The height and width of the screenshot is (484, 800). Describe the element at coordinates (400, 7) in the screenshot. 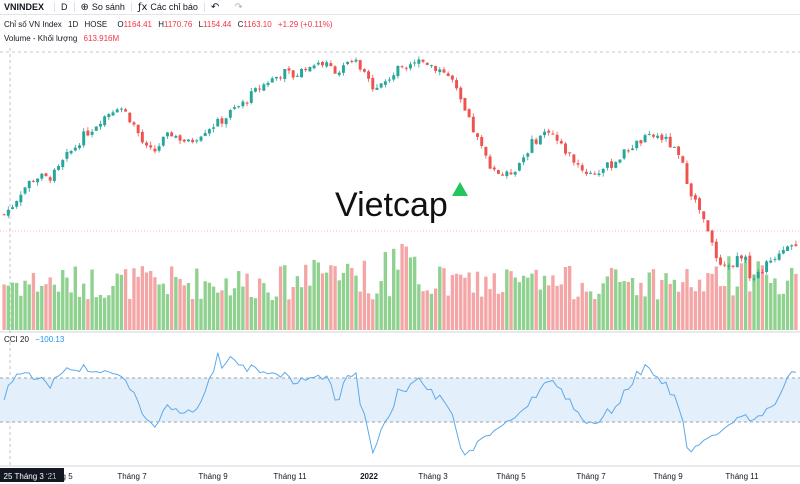

I see `chart-toolbar: VNINDEX D ⊕ So sánh ƒx Các chỉ báo ↶ ↷` at that location.